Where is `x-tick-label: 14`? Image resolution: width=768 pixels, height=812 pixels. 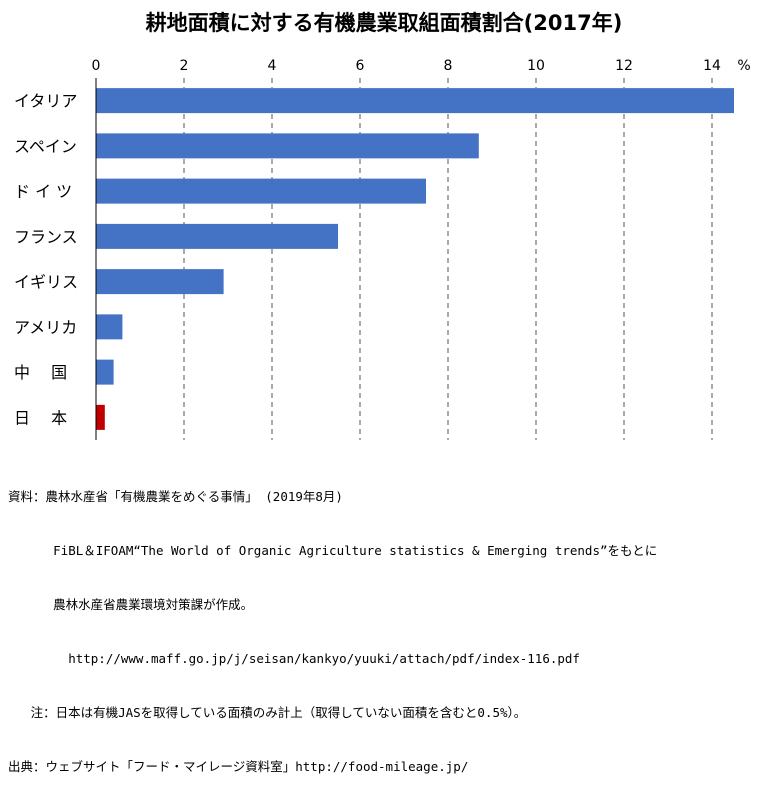 x-tick-label: 14 is located at coordinates (712, 66).